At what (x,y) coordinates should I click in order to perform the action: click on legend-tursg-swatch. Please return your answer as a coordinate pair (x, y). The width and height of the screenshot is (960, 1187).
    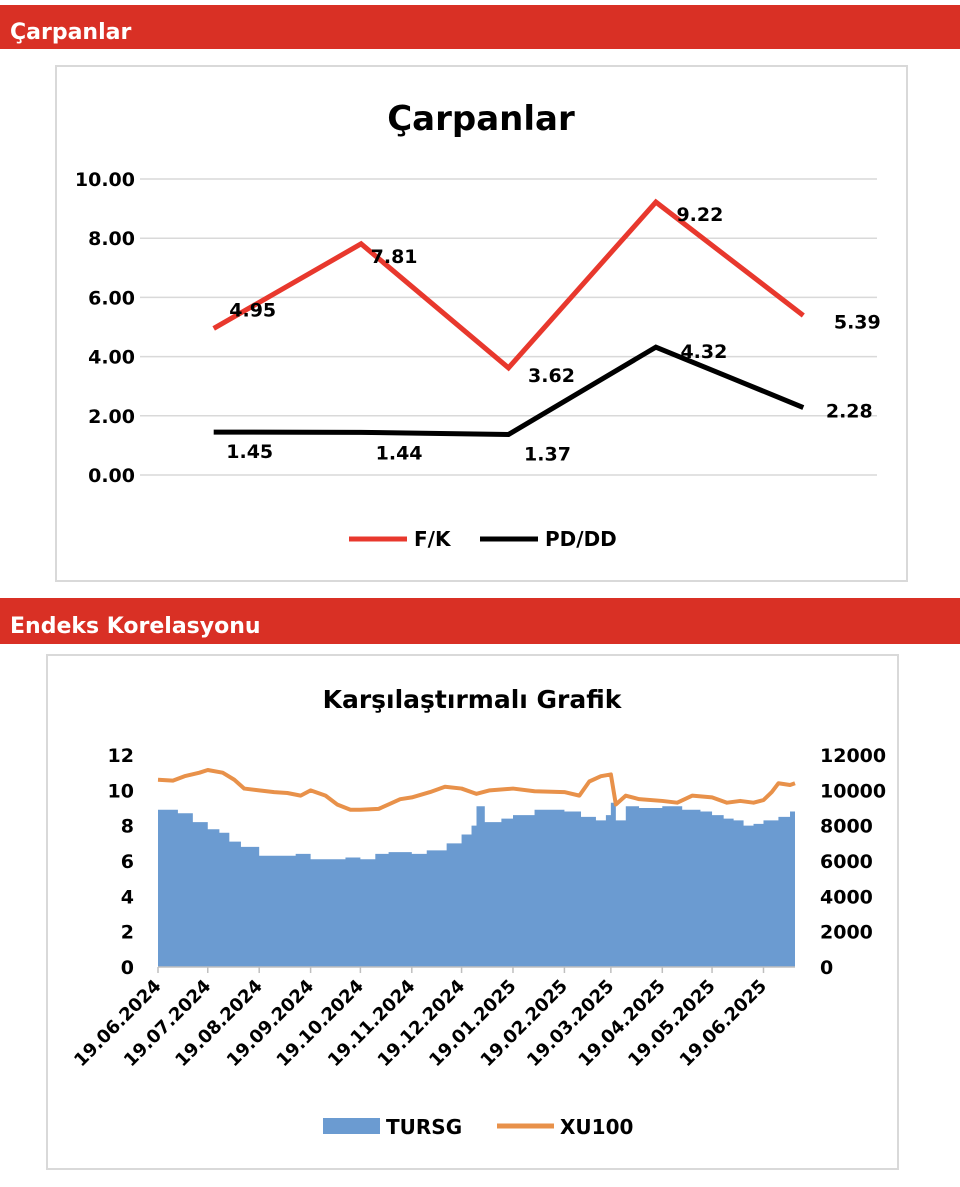
    Looking at the image, I should click on (351, 1126).